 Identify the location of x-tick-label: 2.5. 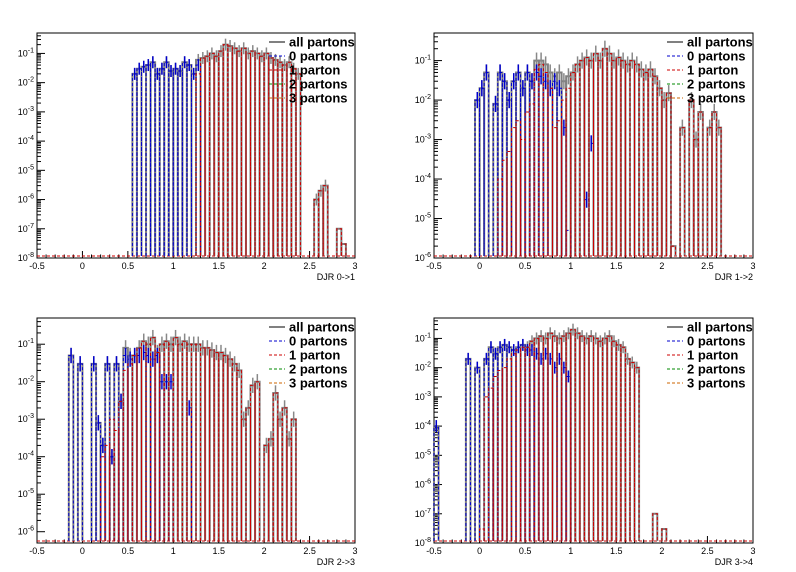
(309, 266).